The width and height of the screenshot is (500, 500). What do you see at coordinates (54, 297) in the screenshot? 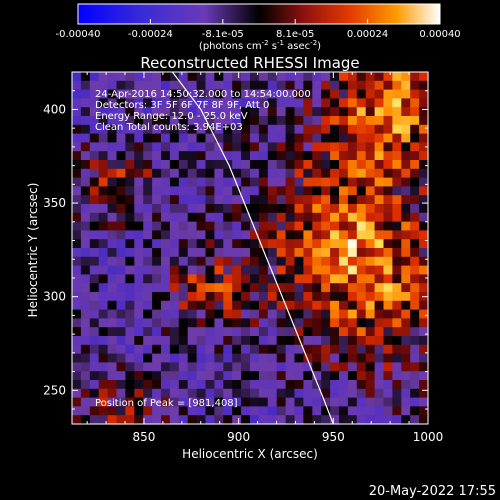
I see `y-tick-label: 300` at bounding box center [54, 297].